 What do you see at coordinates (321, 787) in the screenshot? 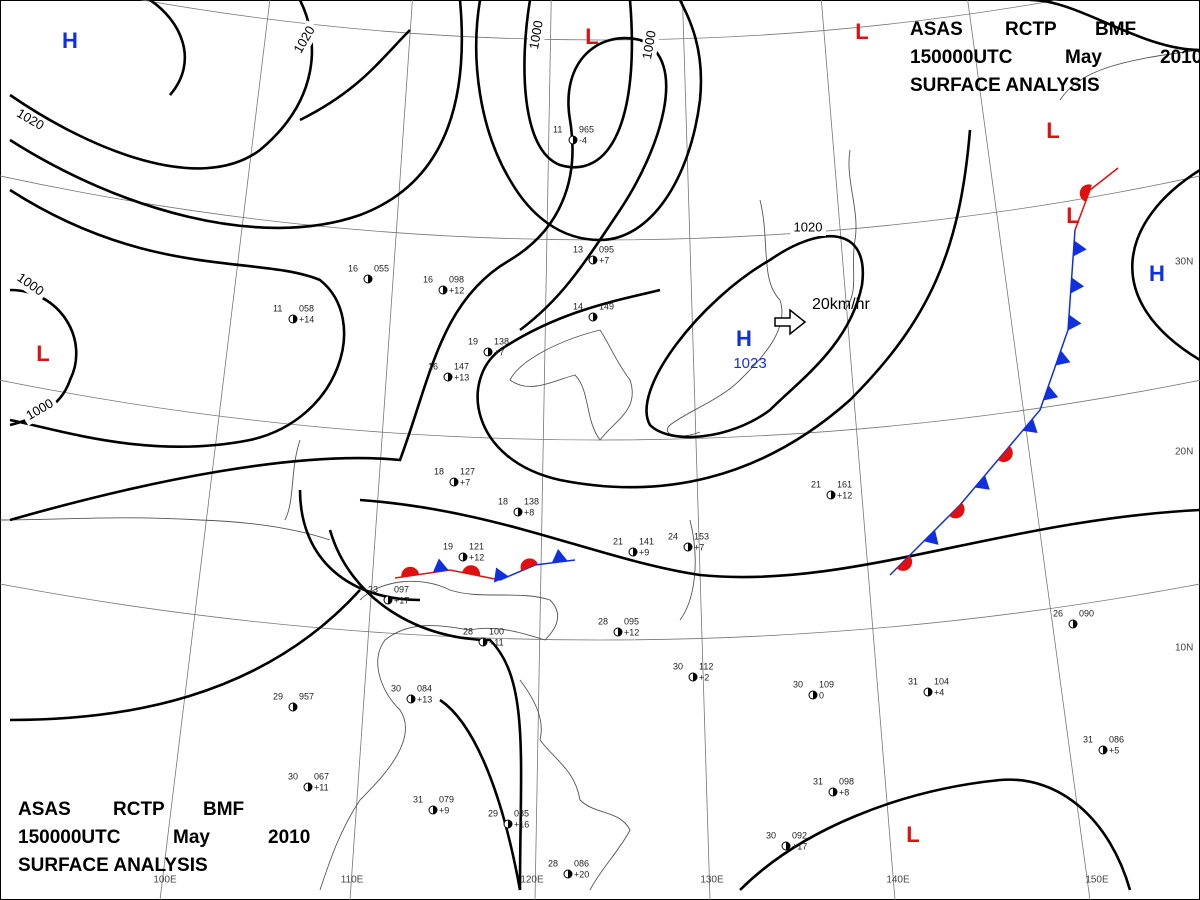
I see `station-tendency: +11` at bounding box center [321, 787].